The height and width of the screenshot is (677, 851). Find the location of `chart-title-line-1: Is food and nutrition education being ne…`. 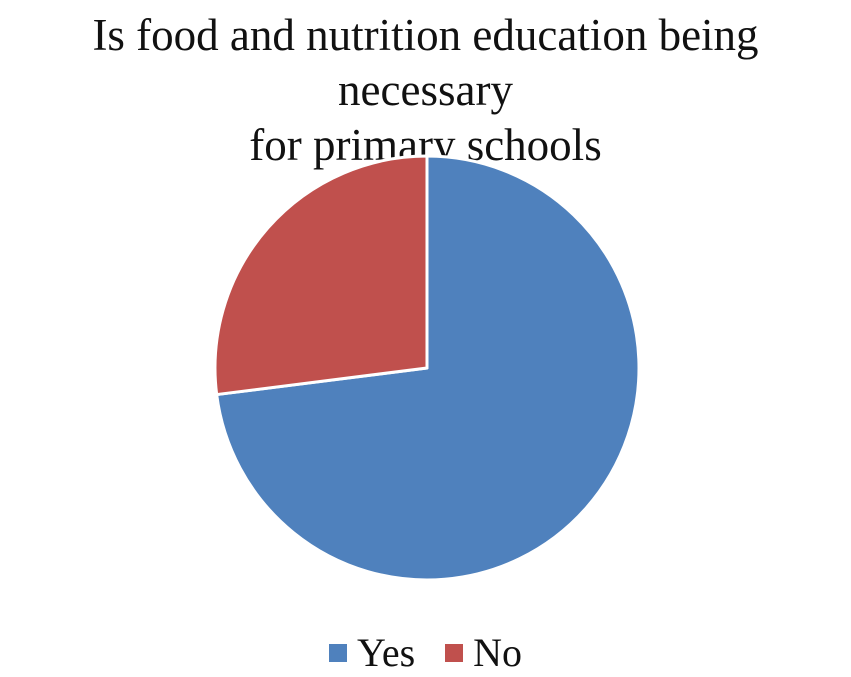

chart-title-line-1: Is food and nutrition education being ne… is located at coordinates (425, 62).